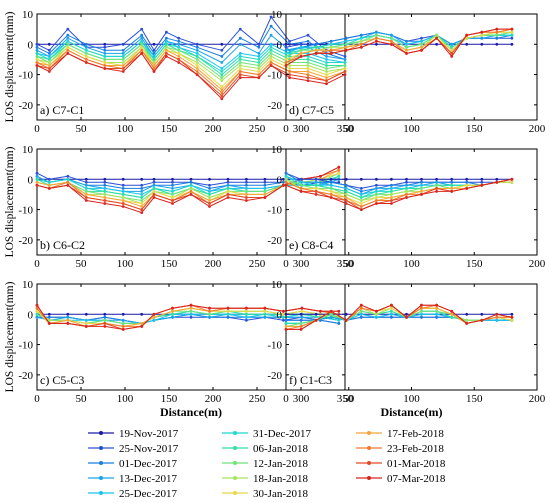  What do you see at coordinates (235, 433) in the screenshot?
I see `legend-swatch-marker` at bounding box center [235, 433].